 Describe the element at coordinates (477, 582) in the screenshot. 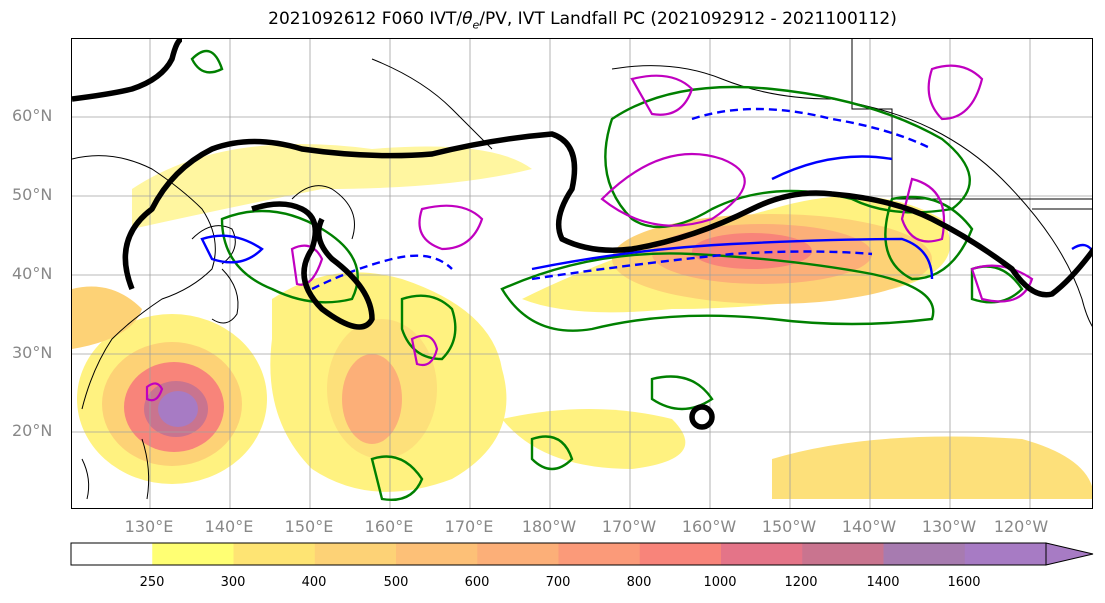

I see `colorbar-tick: 600` at that location.